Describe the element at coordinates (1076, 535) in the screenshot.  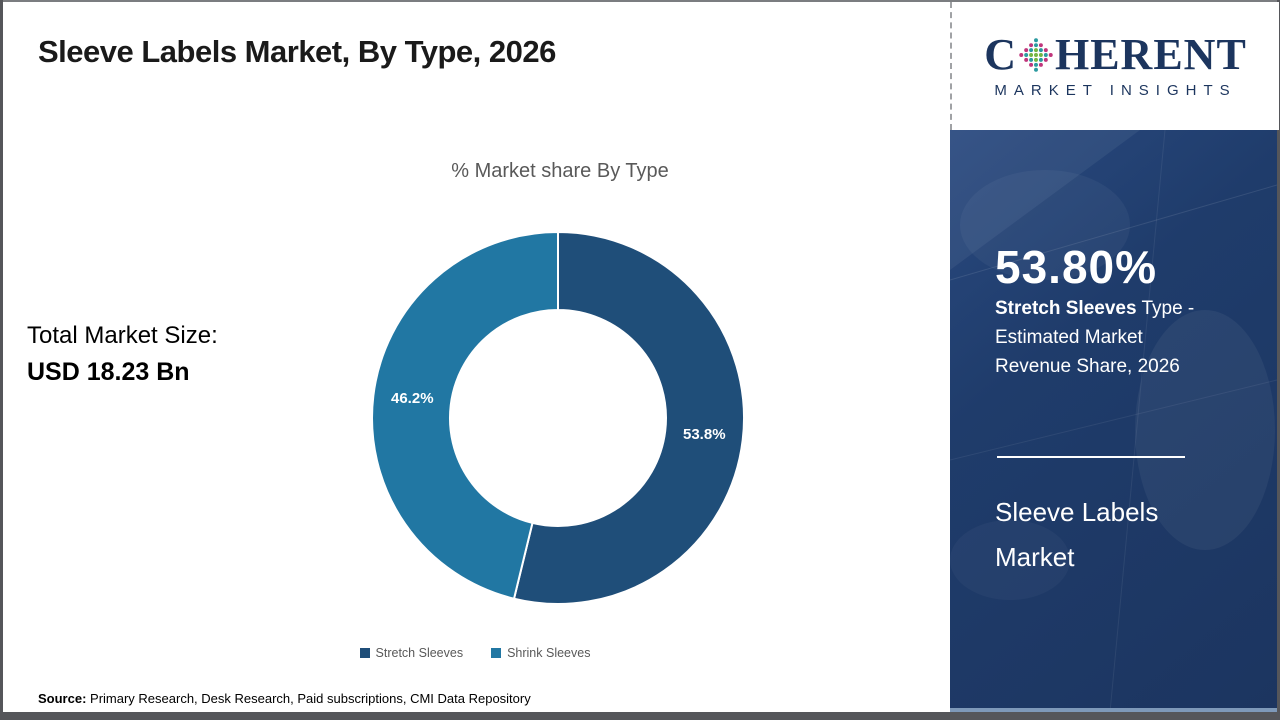
I see `report-name: Sleeve Labels Market` at that location.